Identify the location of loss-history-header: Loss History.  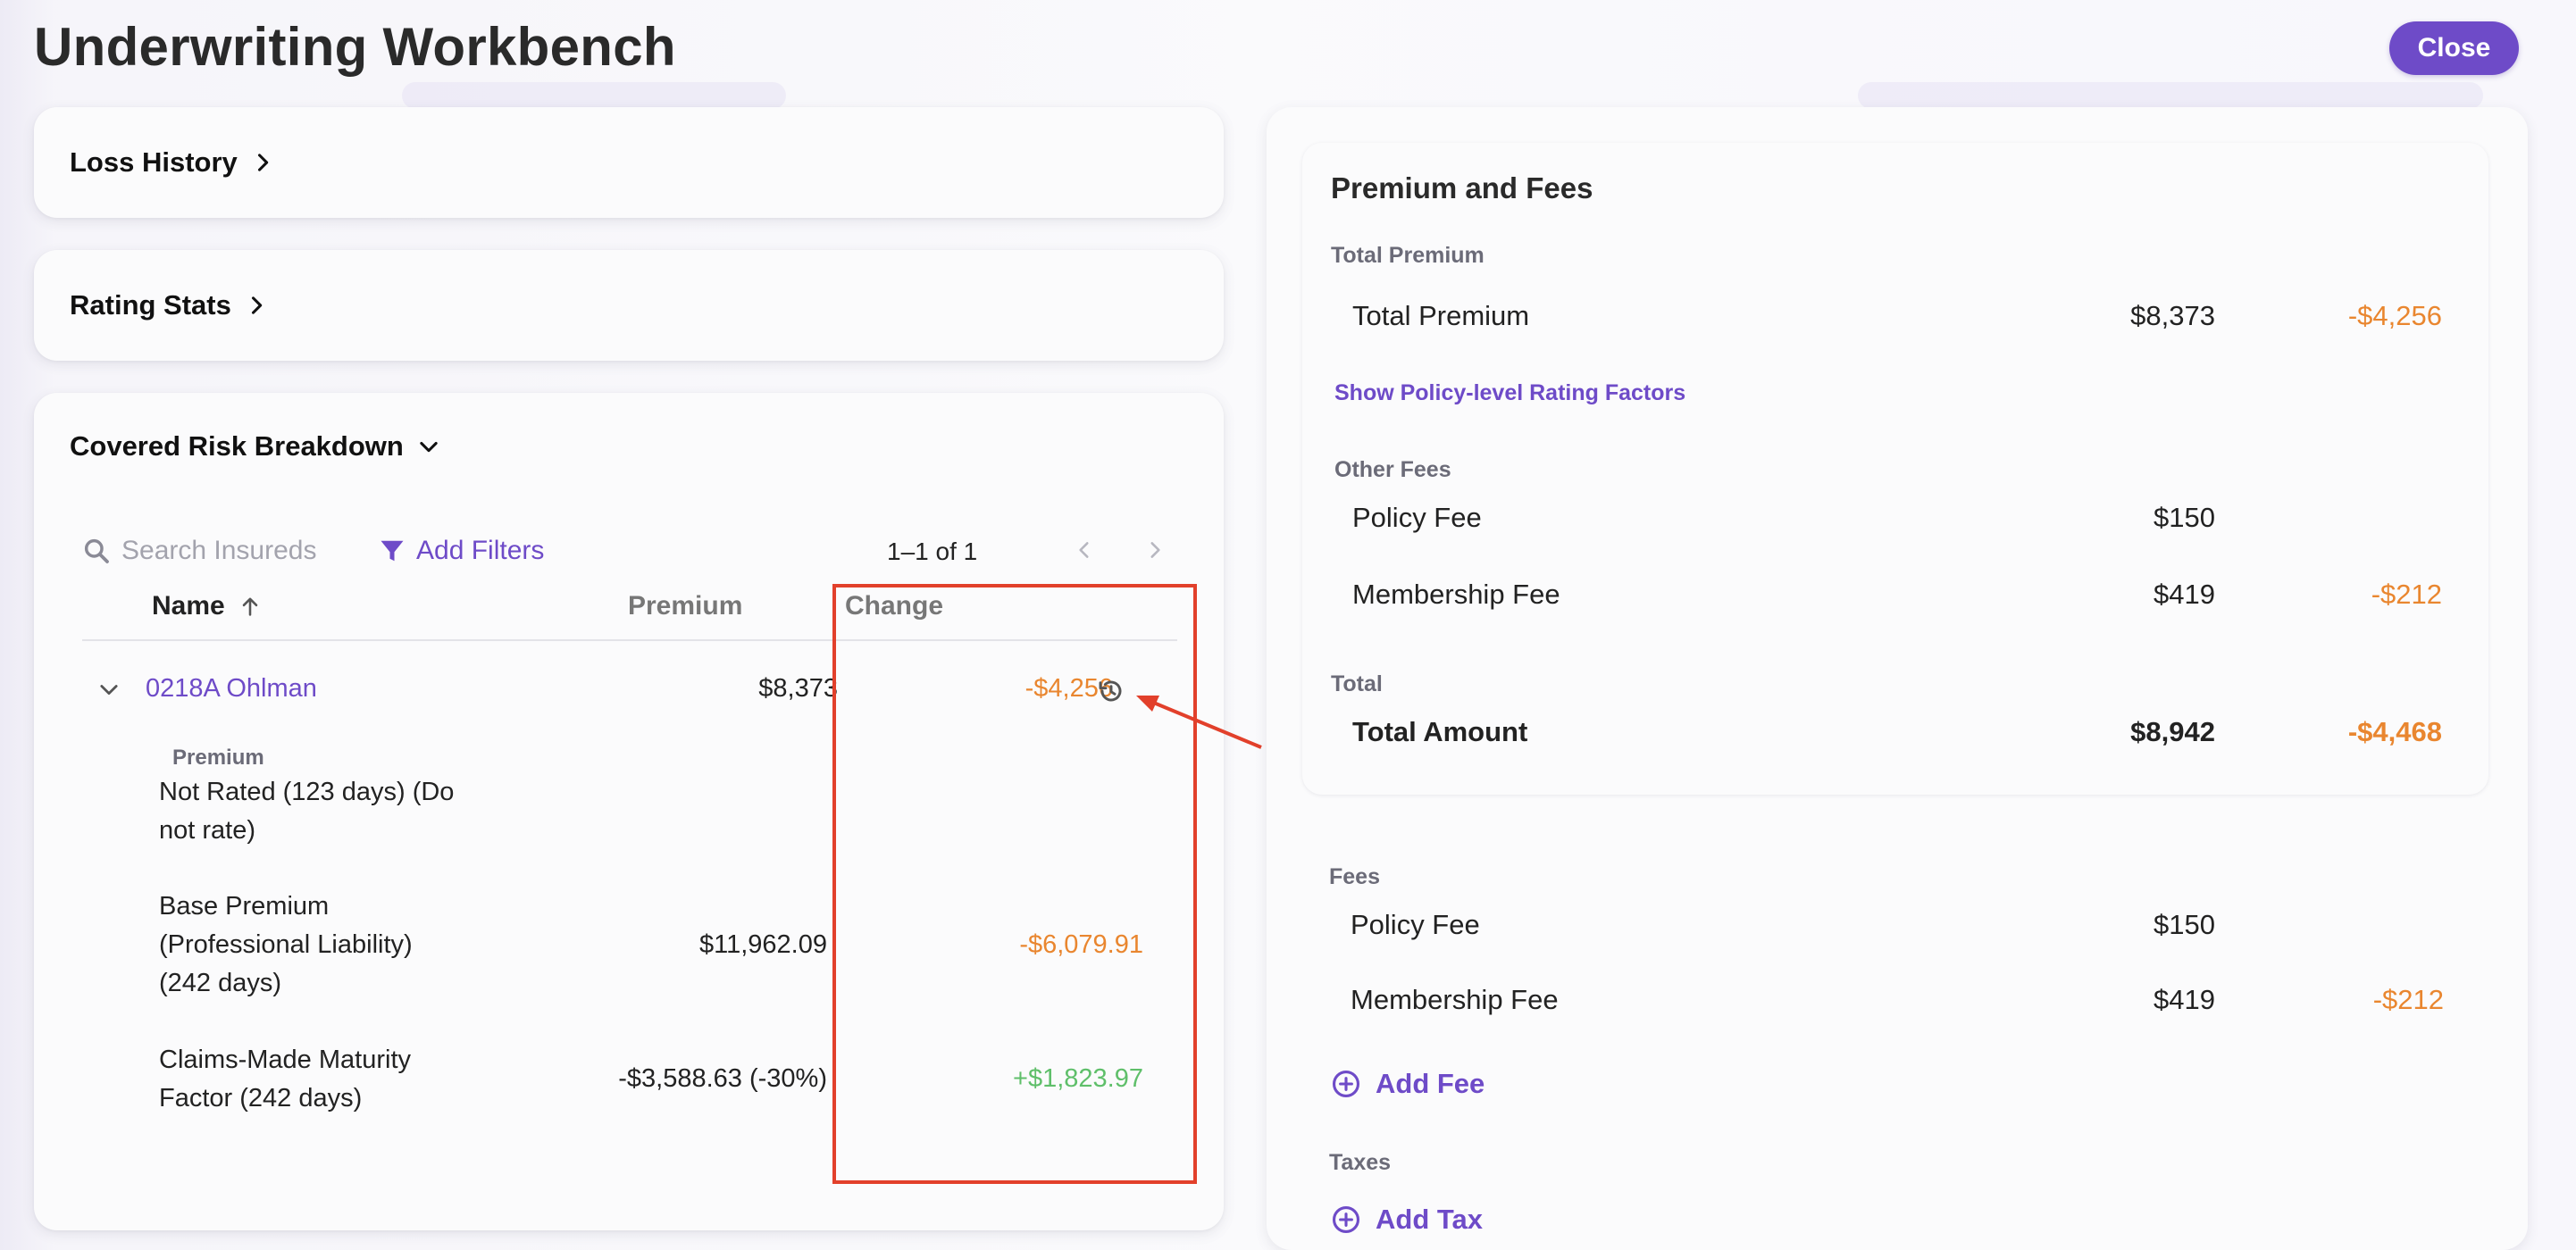
(173, 163).